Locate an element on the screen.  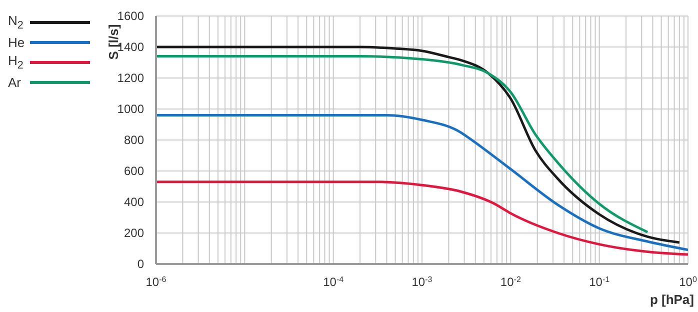
legend-label: H$_{2}$ is located at coordinates (16, 62).